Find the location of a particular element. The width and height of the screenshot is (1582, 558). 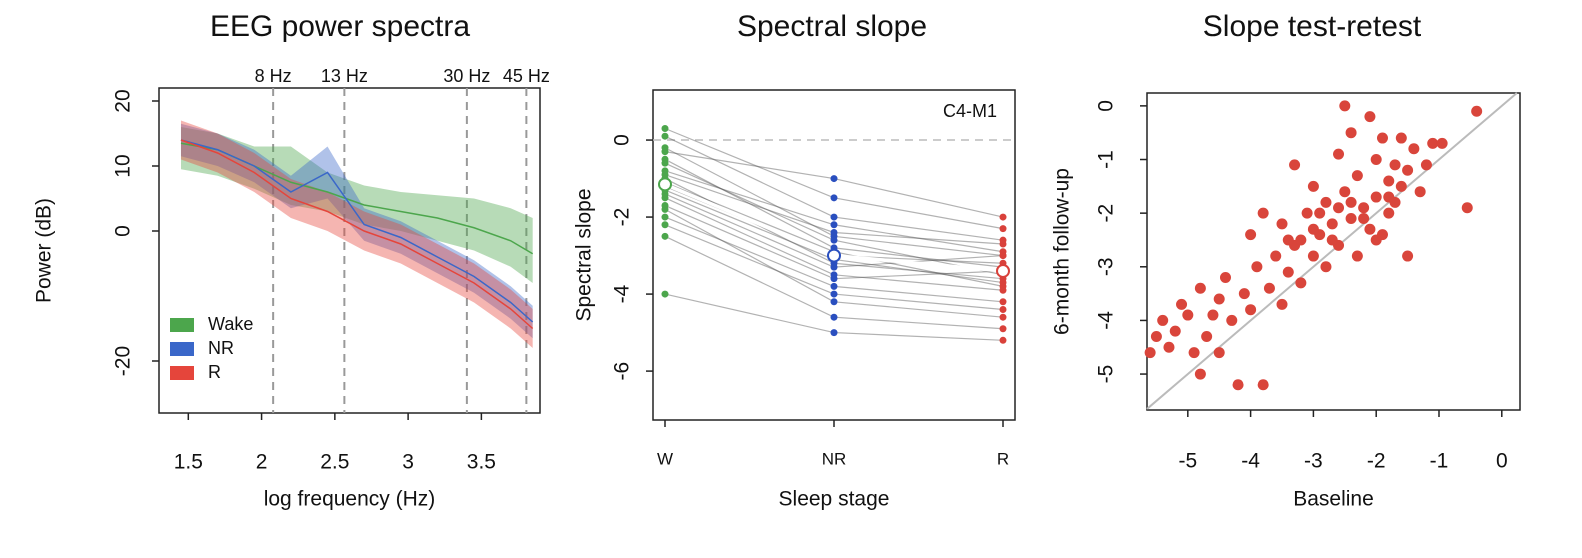

x-axis-label: Sleep stage is located at coordinates (834, 499).